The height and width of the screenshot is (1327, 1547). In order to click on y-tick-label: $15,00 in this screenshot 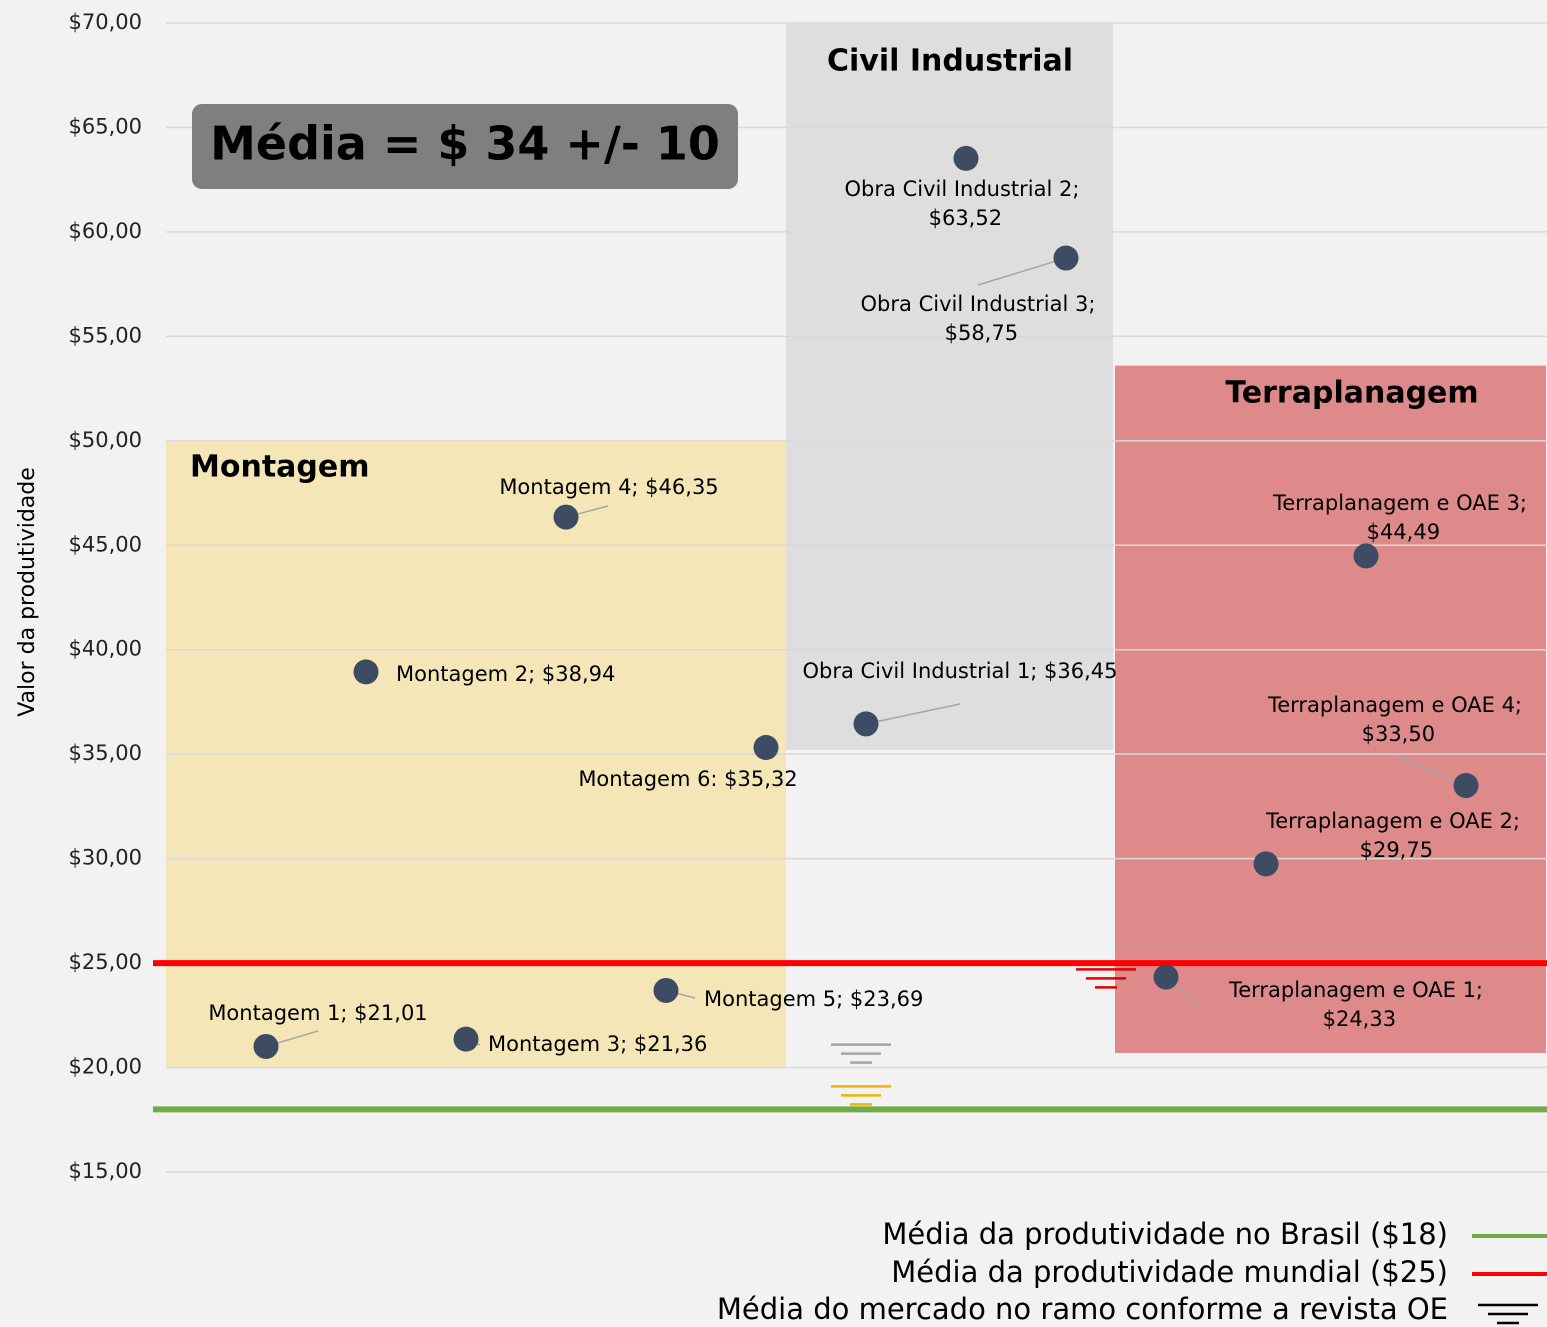, I will do `click(105, 1171)`.